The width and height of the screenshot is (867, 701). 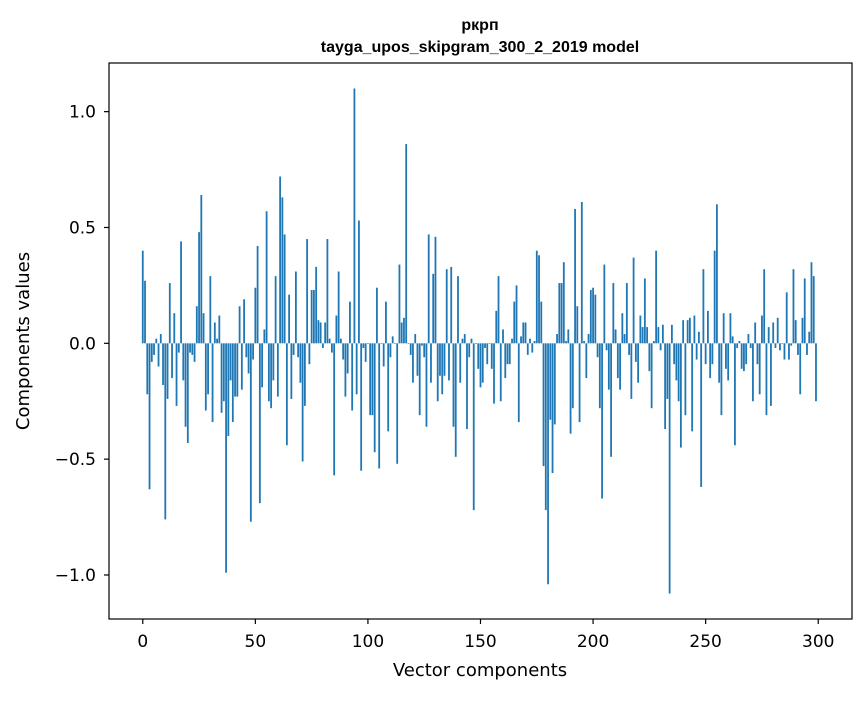 What do you see at coordinates (705, 642) in the screenshot?
I see `x-tick-label: 250` at bounding box center [705, 642].